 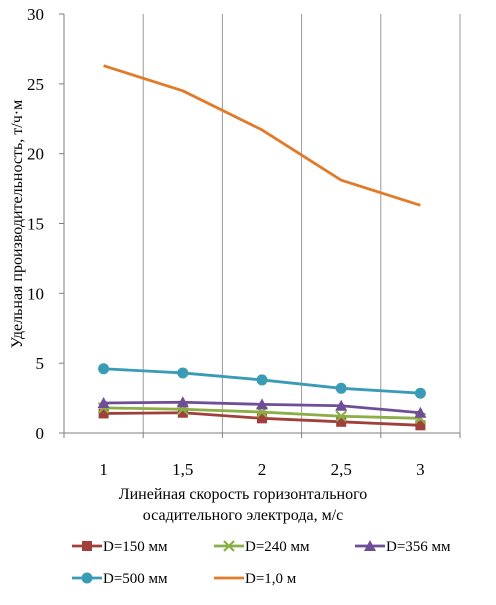 I want to click on x-tick-labels: 1 1,5 2 2,5 3, so click(x=261, y=469).